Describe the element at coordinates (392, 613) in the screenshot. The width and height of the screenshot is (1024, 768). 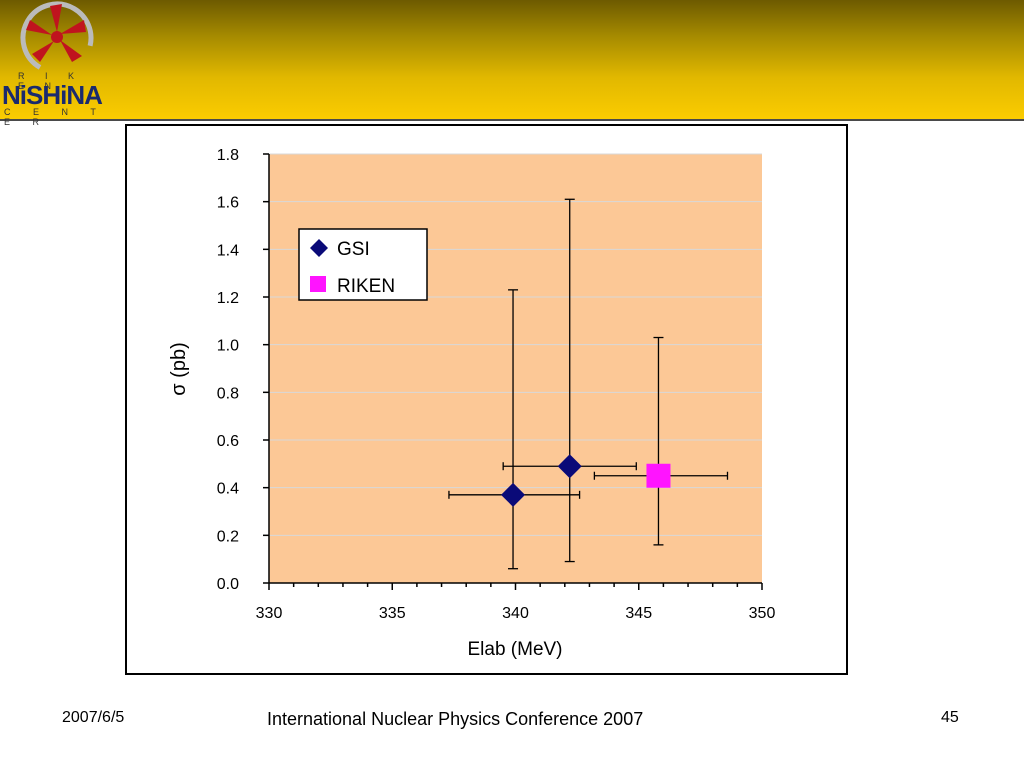
I see `x-tick-label: 335` at that location.